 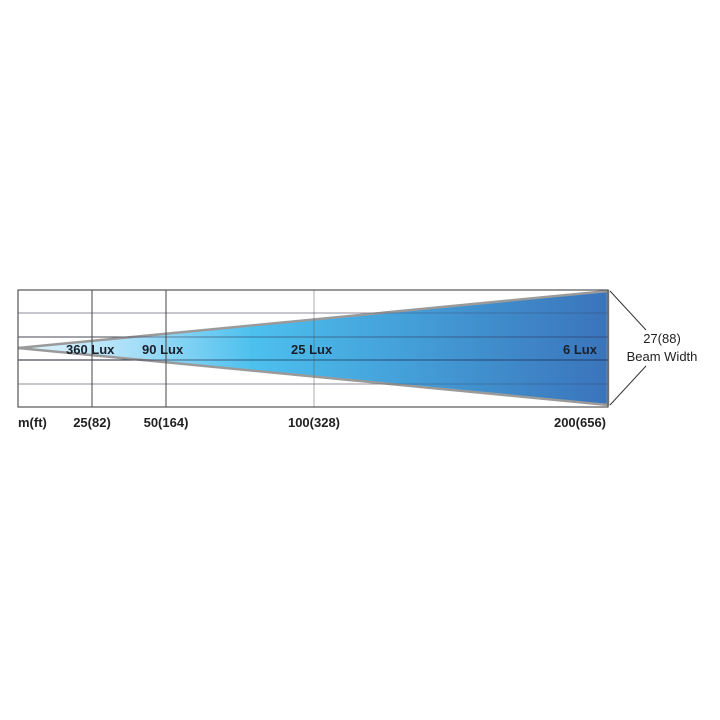 I want to click on lux-label-90: 90 Lux, so click(x=163, y=349).